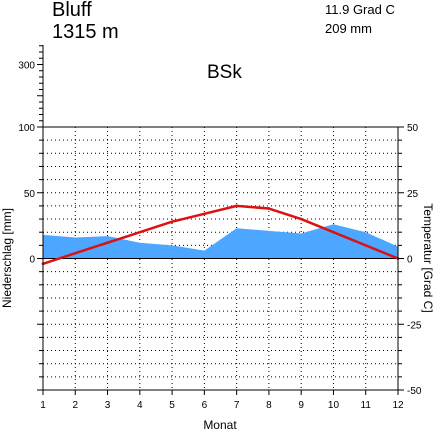 This screenshot has height=430, width=437. I want to click on right-axis-label: Temperatur [Grad C], so click(428, 257).